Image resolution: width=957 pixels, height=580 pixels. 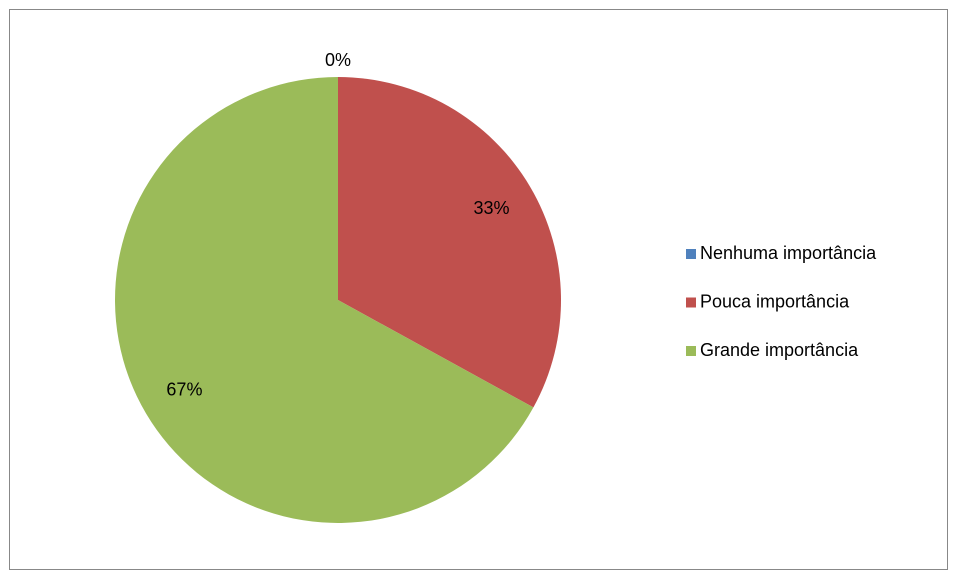 What do you see at coordinates (338, 60) in the screenshot?
I see `data-label: 0%` at bounding box center [338, 60].